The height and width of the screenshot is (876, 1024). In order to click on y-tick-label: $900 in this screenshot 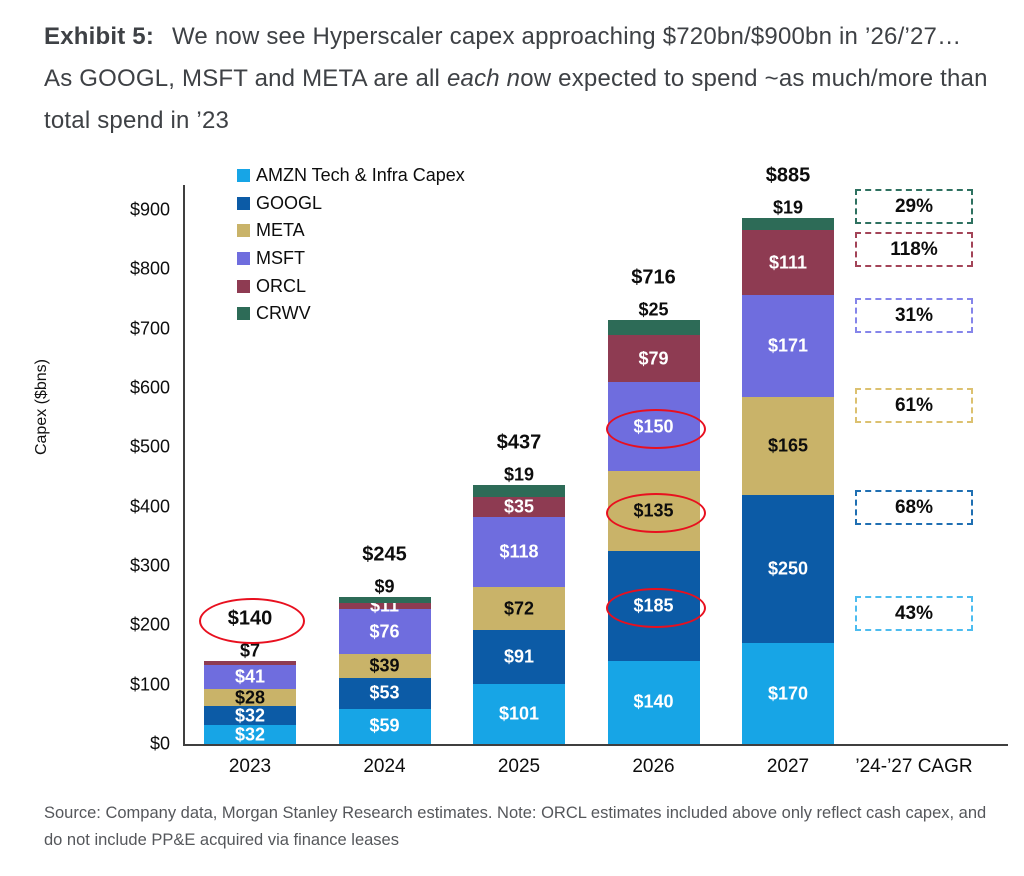, I will do `click(149, 209)`.